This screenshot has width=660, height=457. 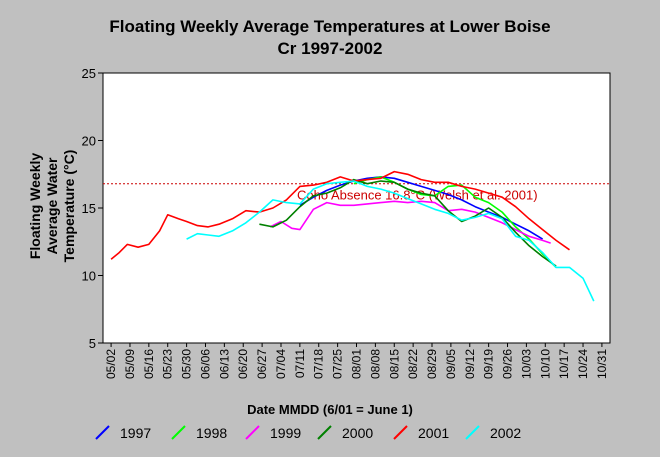 I want to click on x-tick-label: 10/31, so click(x=602, y=364).